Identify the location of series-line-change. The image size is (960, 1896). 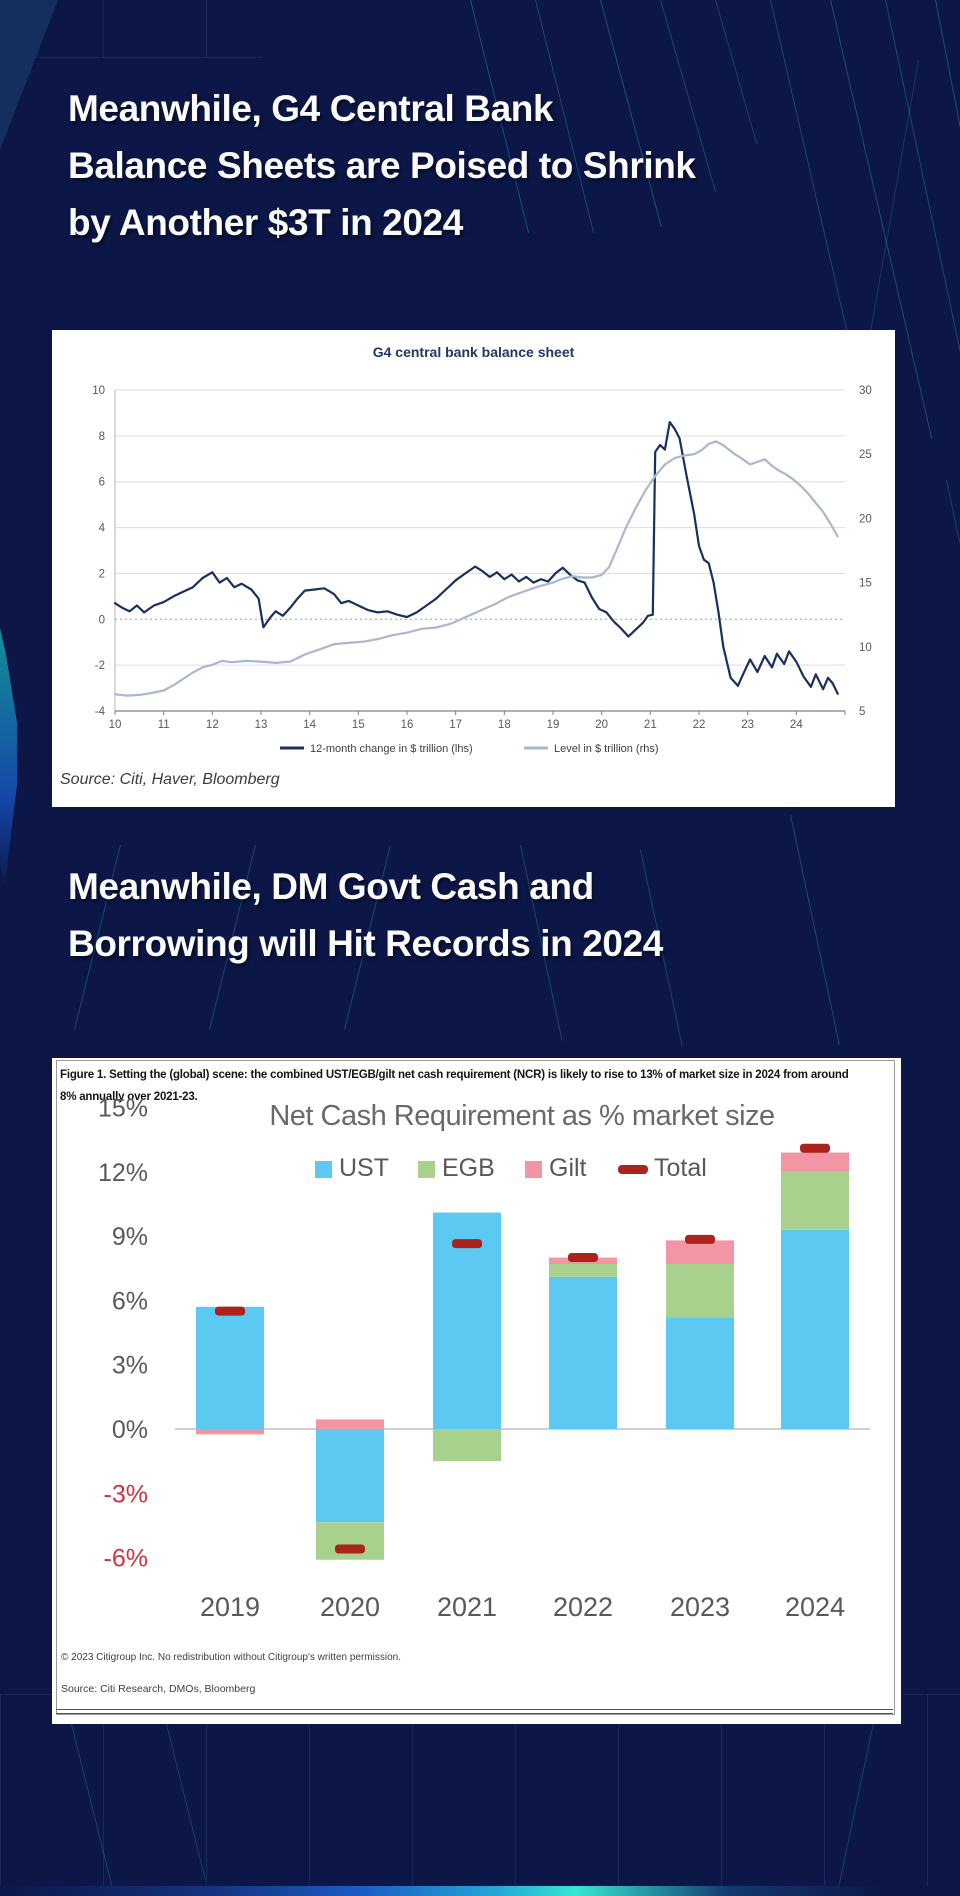
(476, 557).